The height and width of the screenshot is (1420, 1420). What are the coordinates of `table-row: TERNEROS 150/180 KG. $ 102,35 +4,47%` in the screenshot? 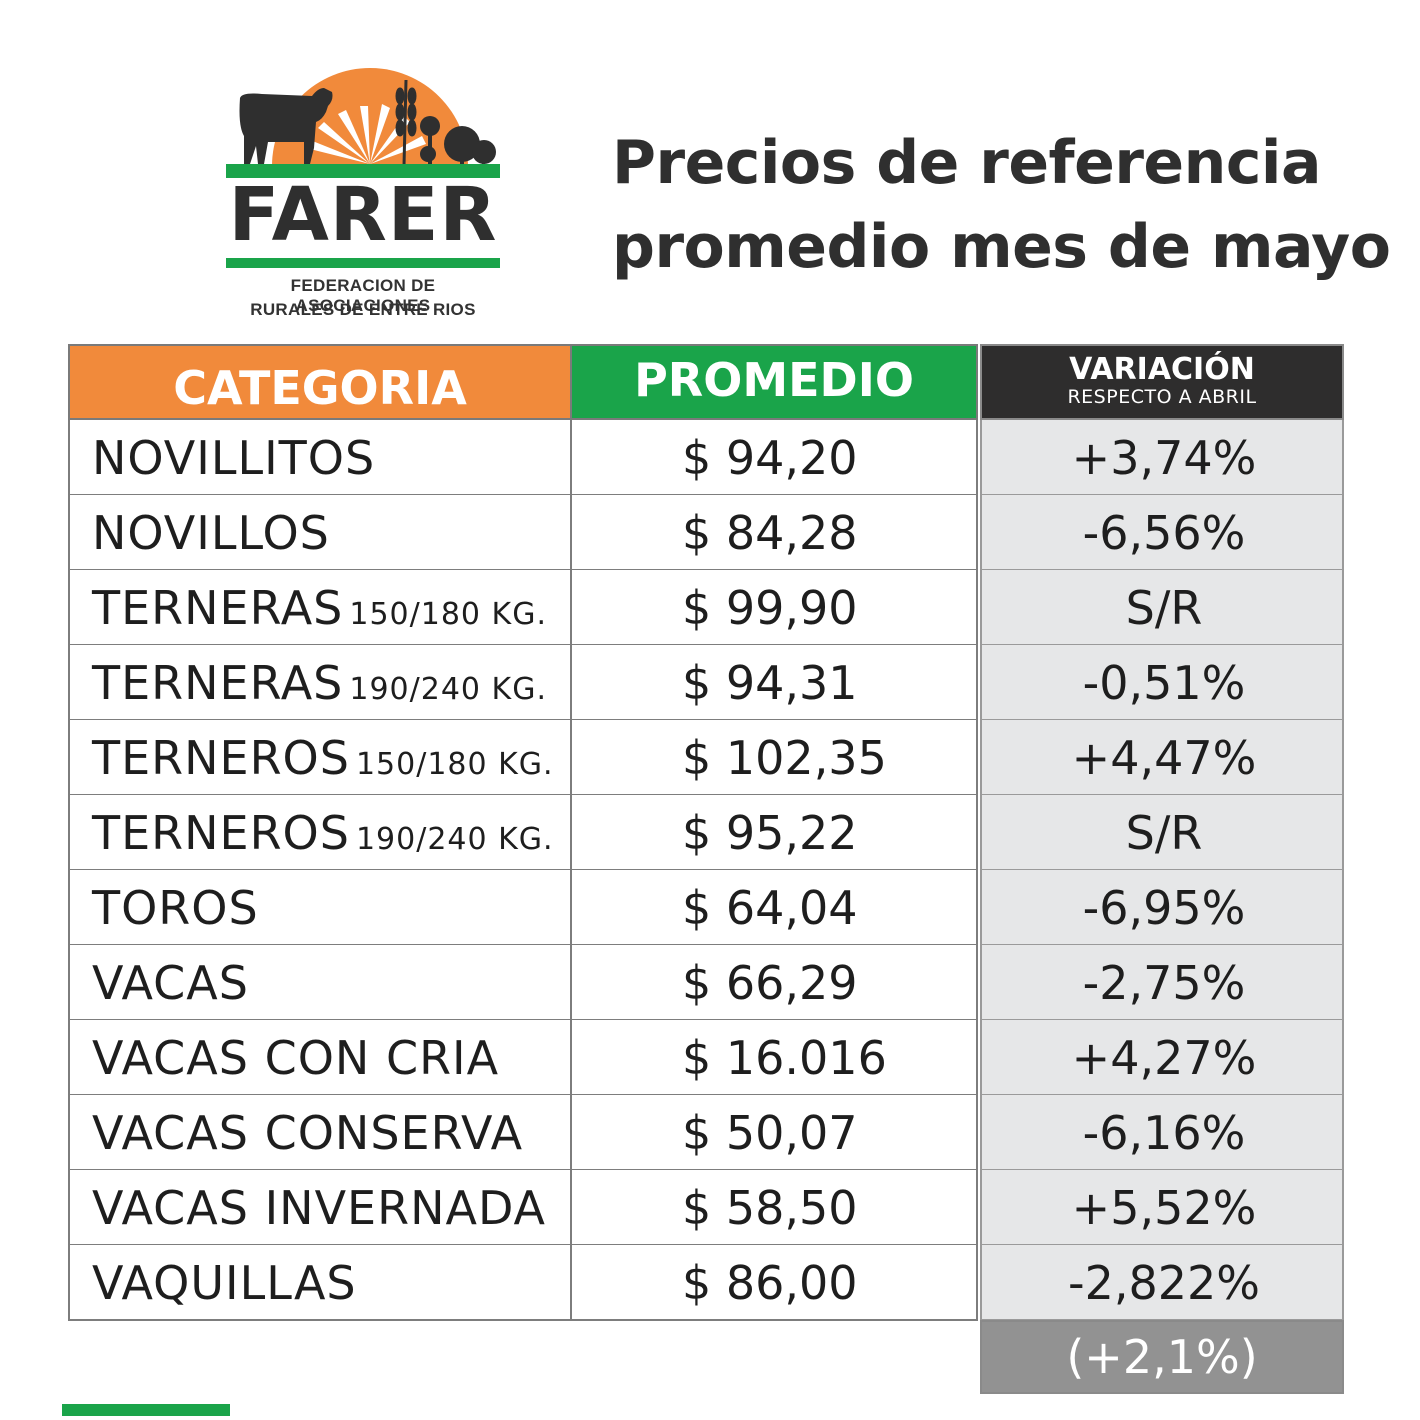 It's located at (706, 758).